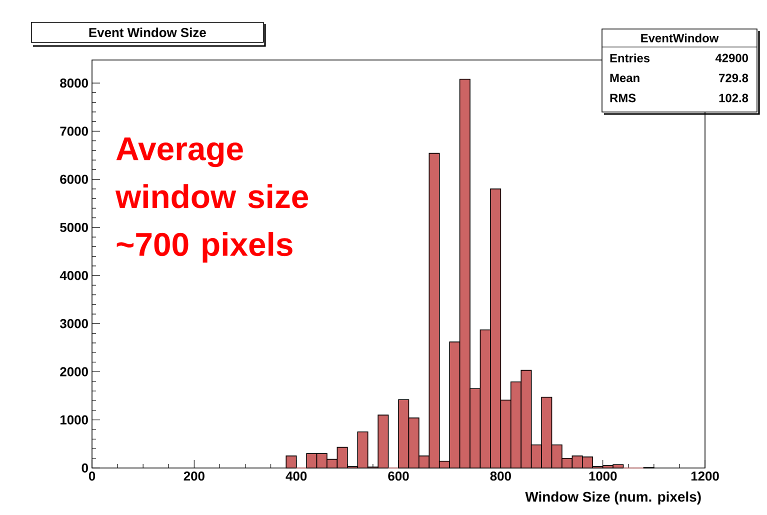  Describe the element at coordinates (74, 419) in the screenshot. I see `y-tick-label: 1000` at that location.